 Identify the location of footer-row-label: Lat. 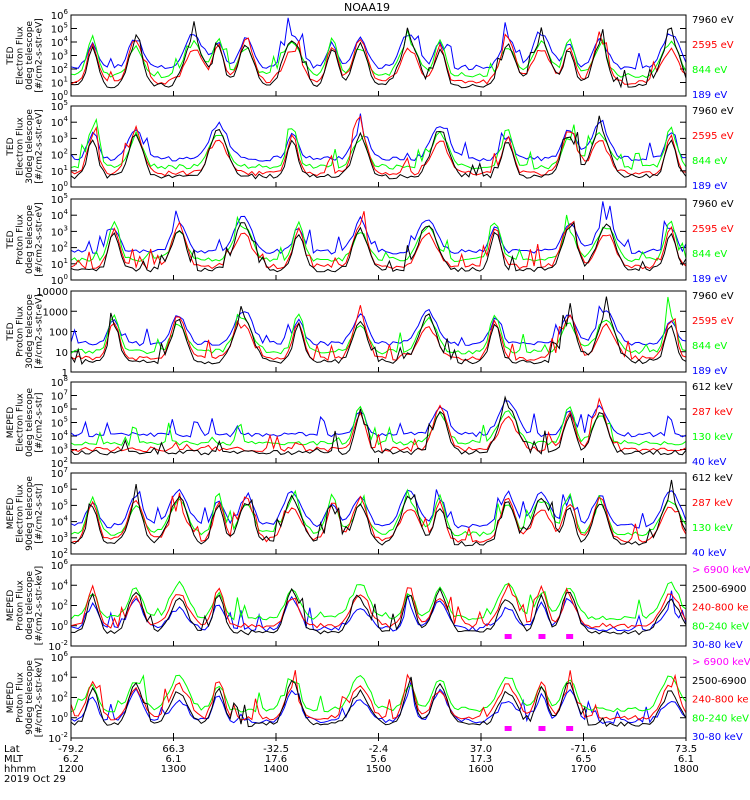
(12, 749).